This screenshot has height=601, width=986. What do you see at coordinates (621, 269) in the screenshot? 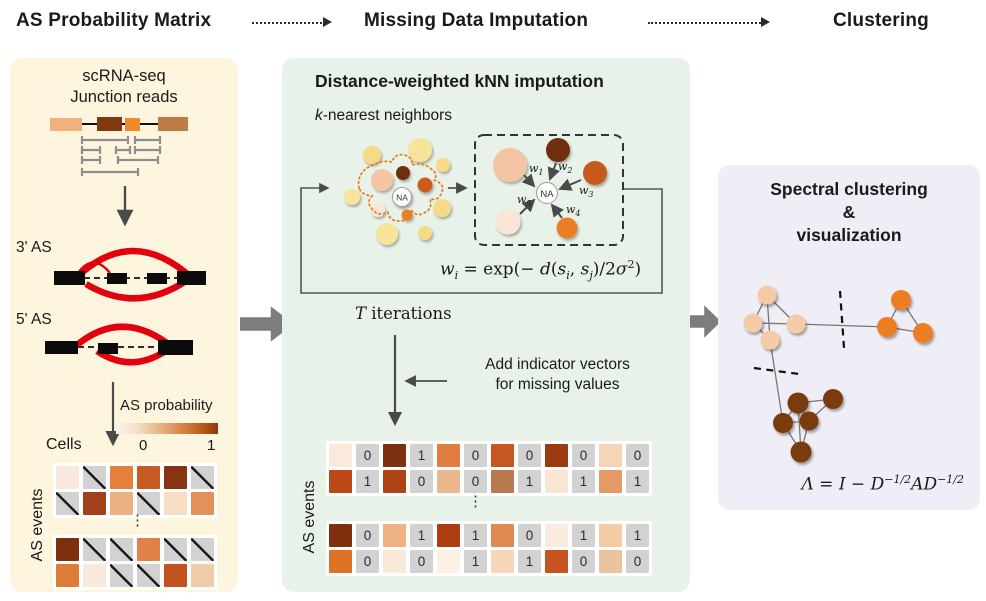
I see `f-sigma: σ` at bounding box center [621, 269].